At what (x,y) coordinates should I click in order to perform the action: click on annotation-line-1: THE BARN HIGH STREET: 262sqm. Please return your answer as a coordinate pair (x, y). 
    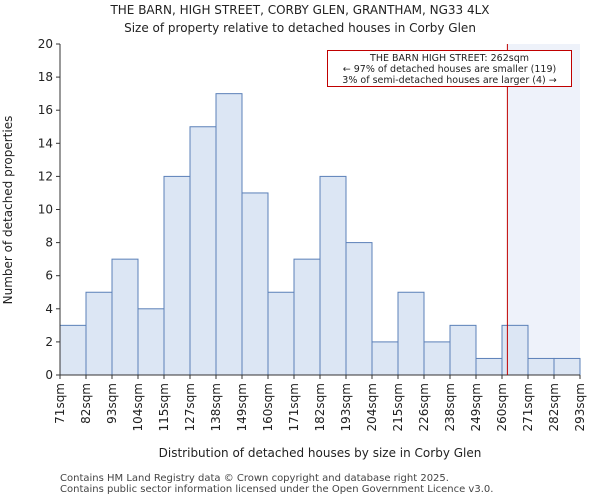
    Looking at the image, I should click on (449, 58).